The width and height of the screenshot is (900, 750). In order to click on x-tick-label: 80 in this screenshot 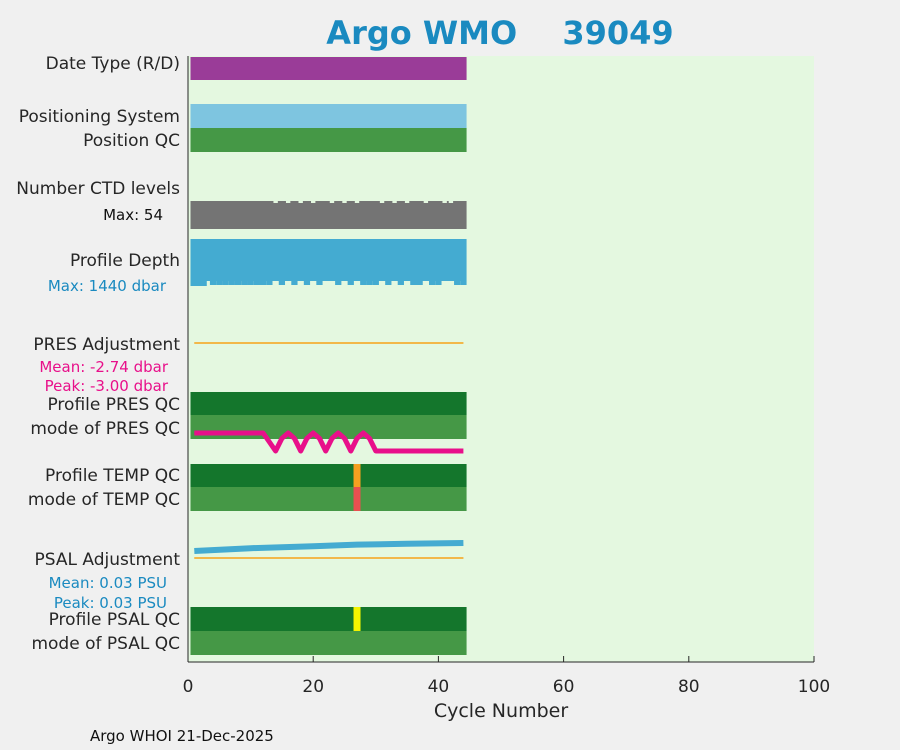, I will do `click(689, 687)`.